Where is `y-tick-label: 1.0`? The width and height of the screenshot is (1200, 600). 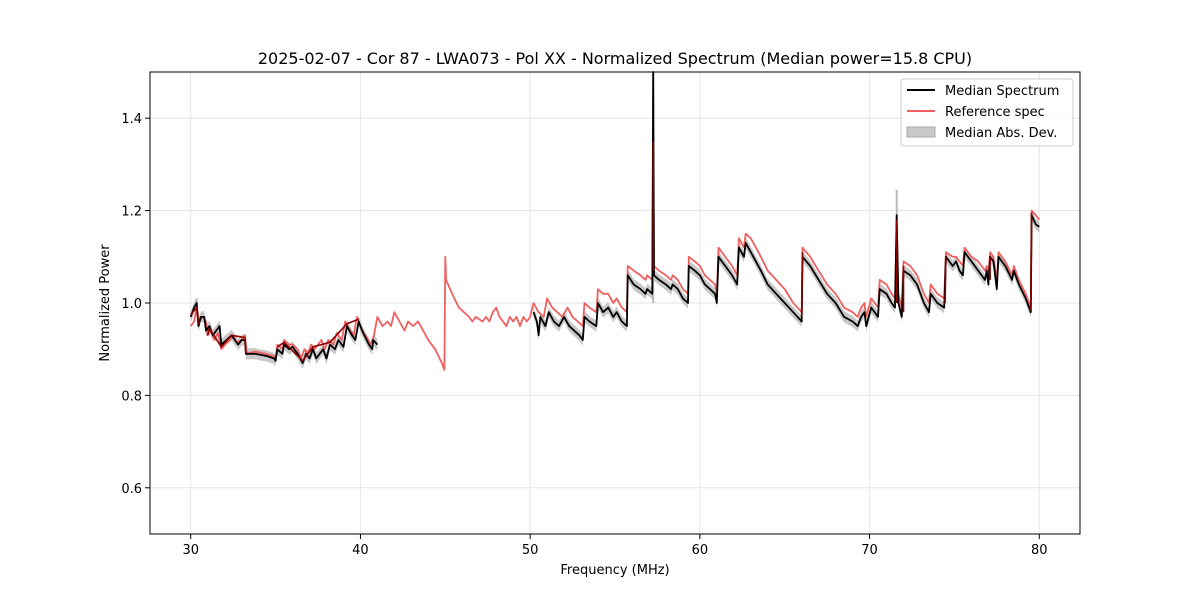 y-tick-label: 1.0 is located at coordinates (131, 304).